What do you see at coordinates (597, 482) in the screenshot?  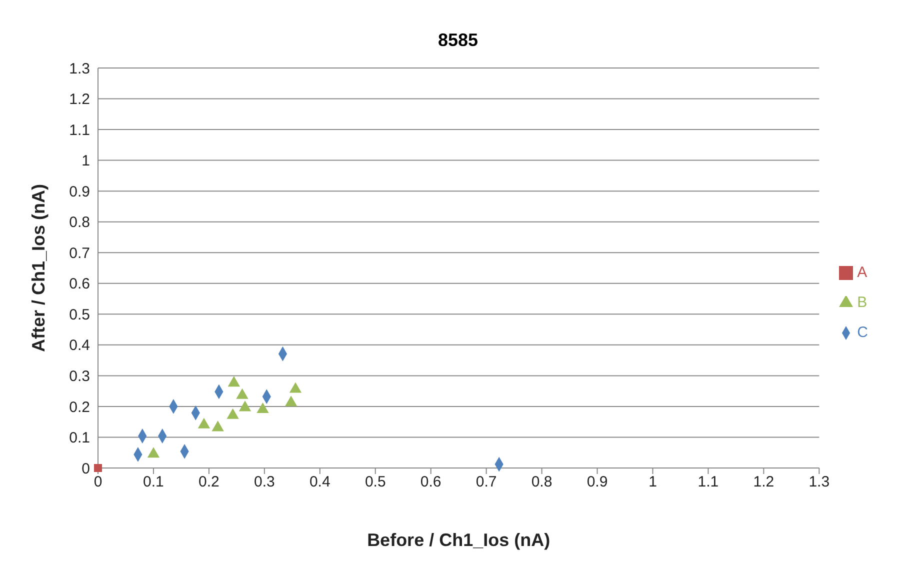 I see `x-tick-label: 0.9` at bounding box center [597, 482].